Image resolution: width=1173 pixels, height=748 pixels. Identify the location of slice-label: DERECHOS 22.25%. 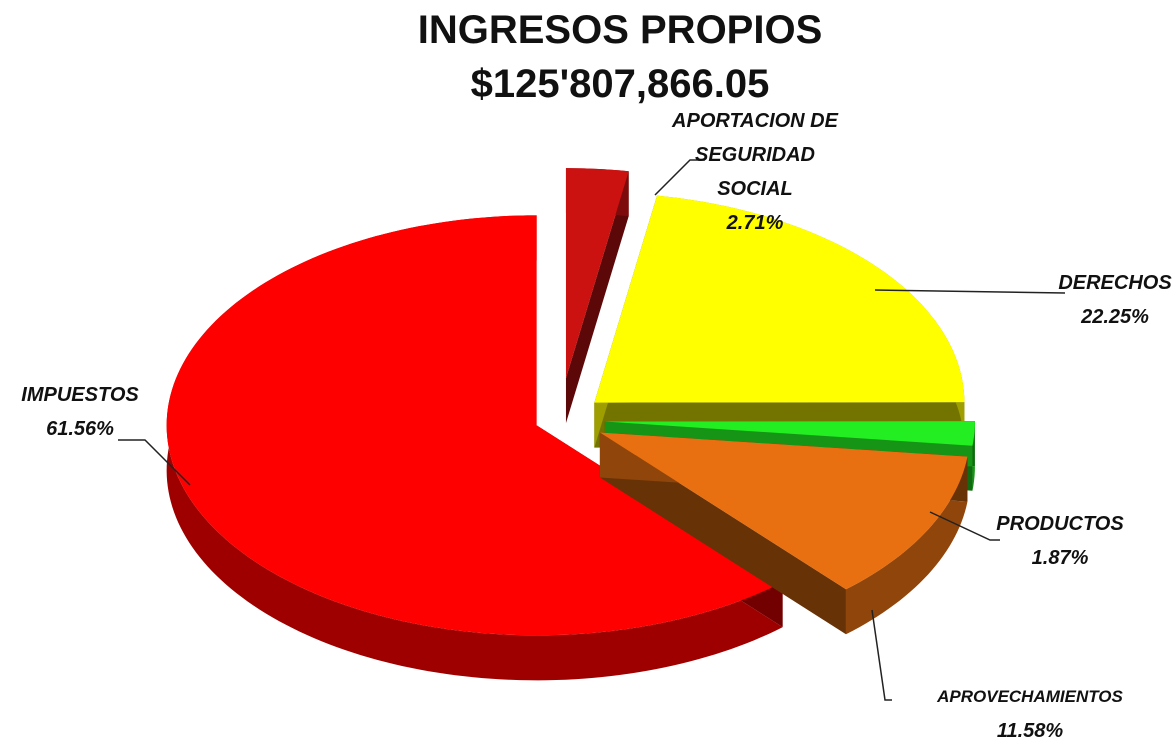
(1096, 300).